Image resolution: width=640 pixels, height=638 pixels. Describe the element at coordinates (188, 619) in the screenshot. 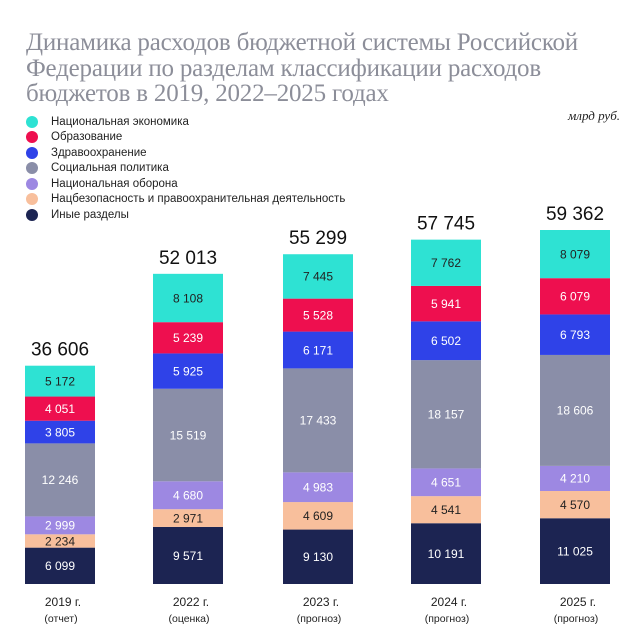

I see `x-tick-note: (оценка)` at that location.